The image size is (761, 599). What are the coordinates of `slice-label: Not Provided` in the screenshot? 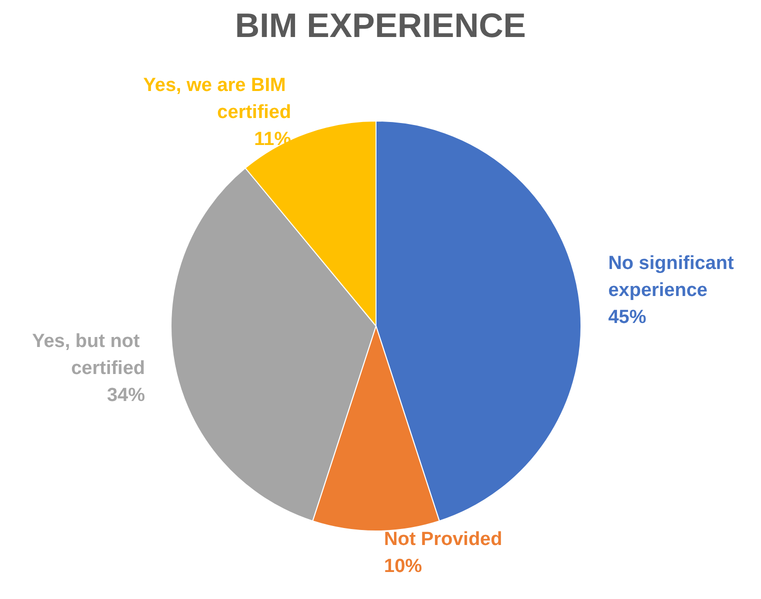 It's located at (443, 539).